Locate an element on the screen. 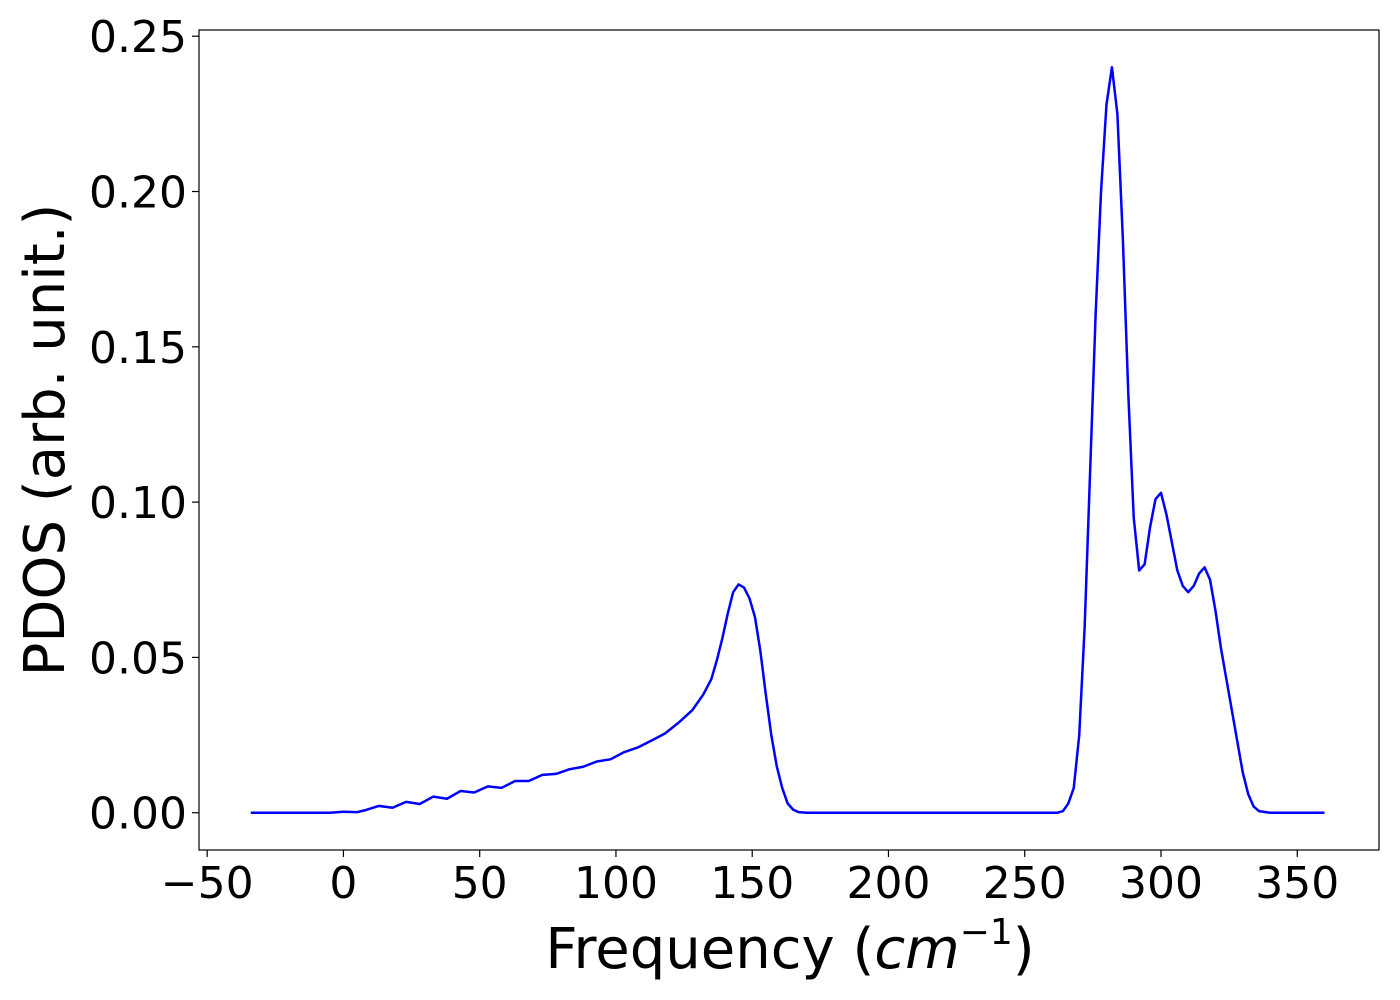 Image resolution: width=1400 pixels, height=1000 pixels. x-tick-label: 300 is located at coordinates (1161, 883).